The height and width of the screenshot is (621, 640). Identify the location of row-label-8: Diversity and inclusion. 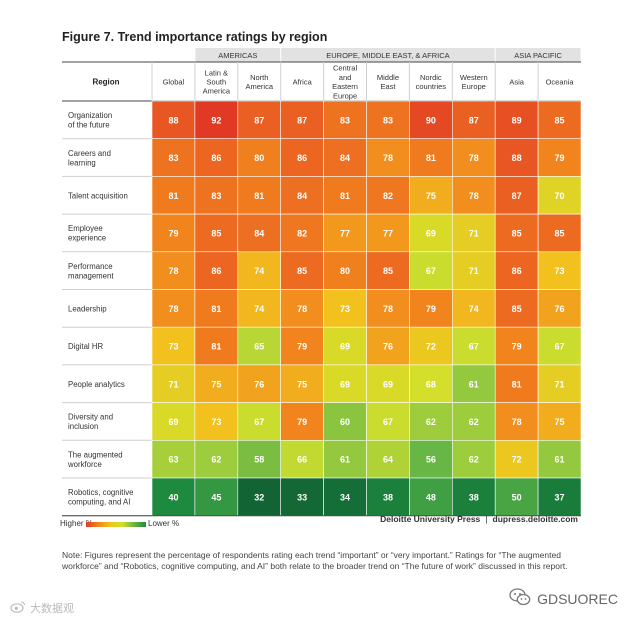
(90, 422).